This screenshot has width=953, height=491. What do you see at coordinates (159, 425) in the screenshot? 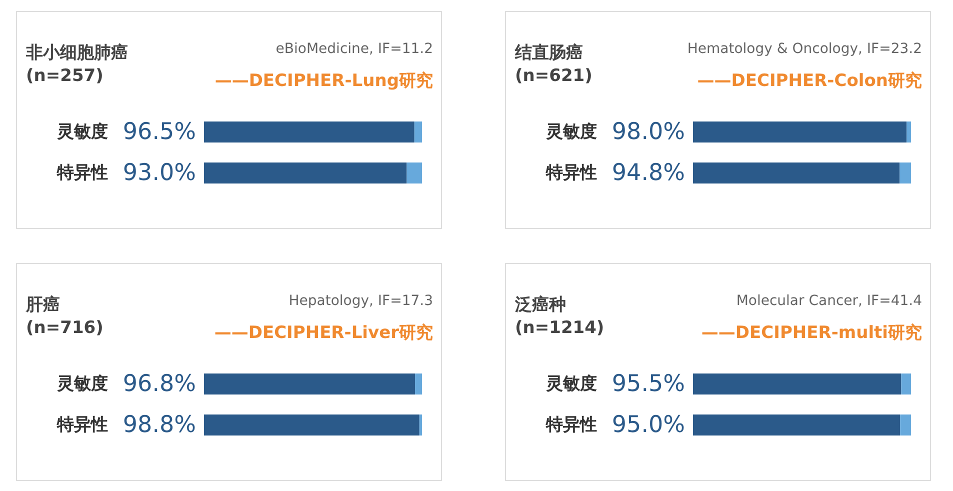
I see `data-label: 98.8%` at bounding box center [159, 425].